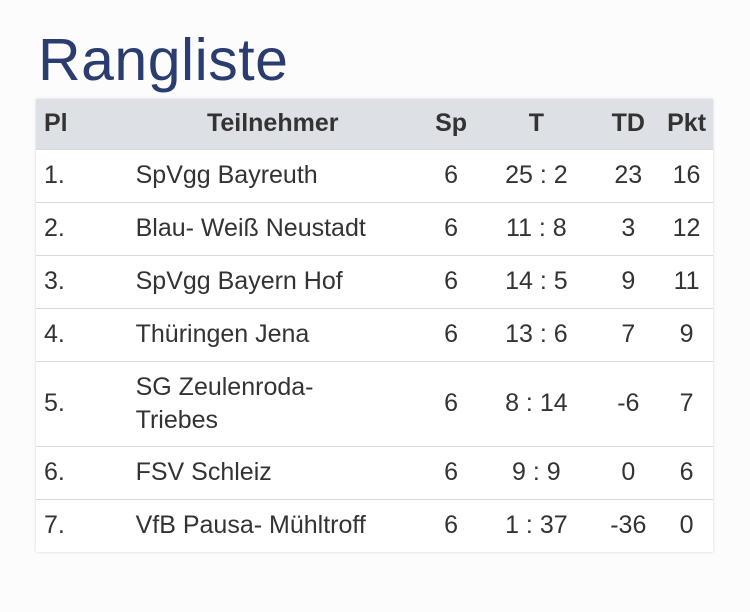  I want to click on cell-goals: 1 : 37, so click(536, 525).